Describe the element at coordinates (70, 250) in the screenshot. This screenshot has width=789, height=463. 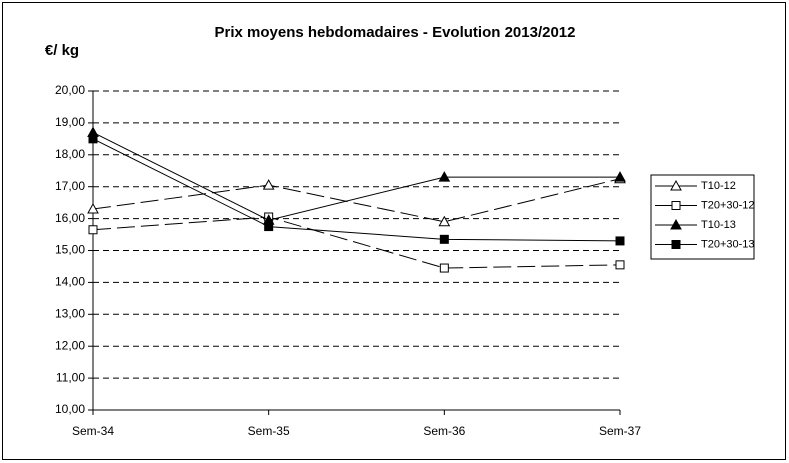
I see `y-tick-label: 15,00` at that location.